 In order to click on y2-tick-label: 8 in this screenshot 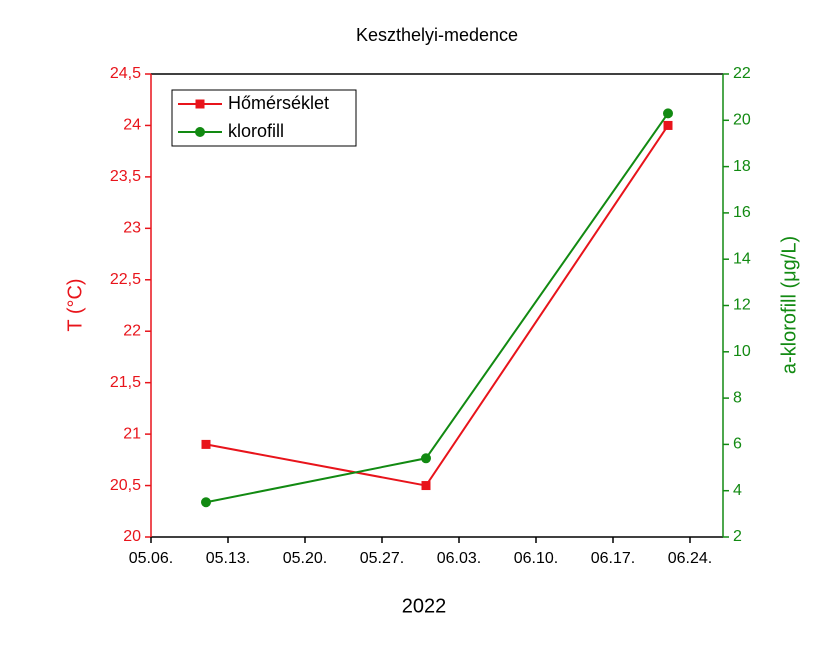, I will do `click(737, 397)`.